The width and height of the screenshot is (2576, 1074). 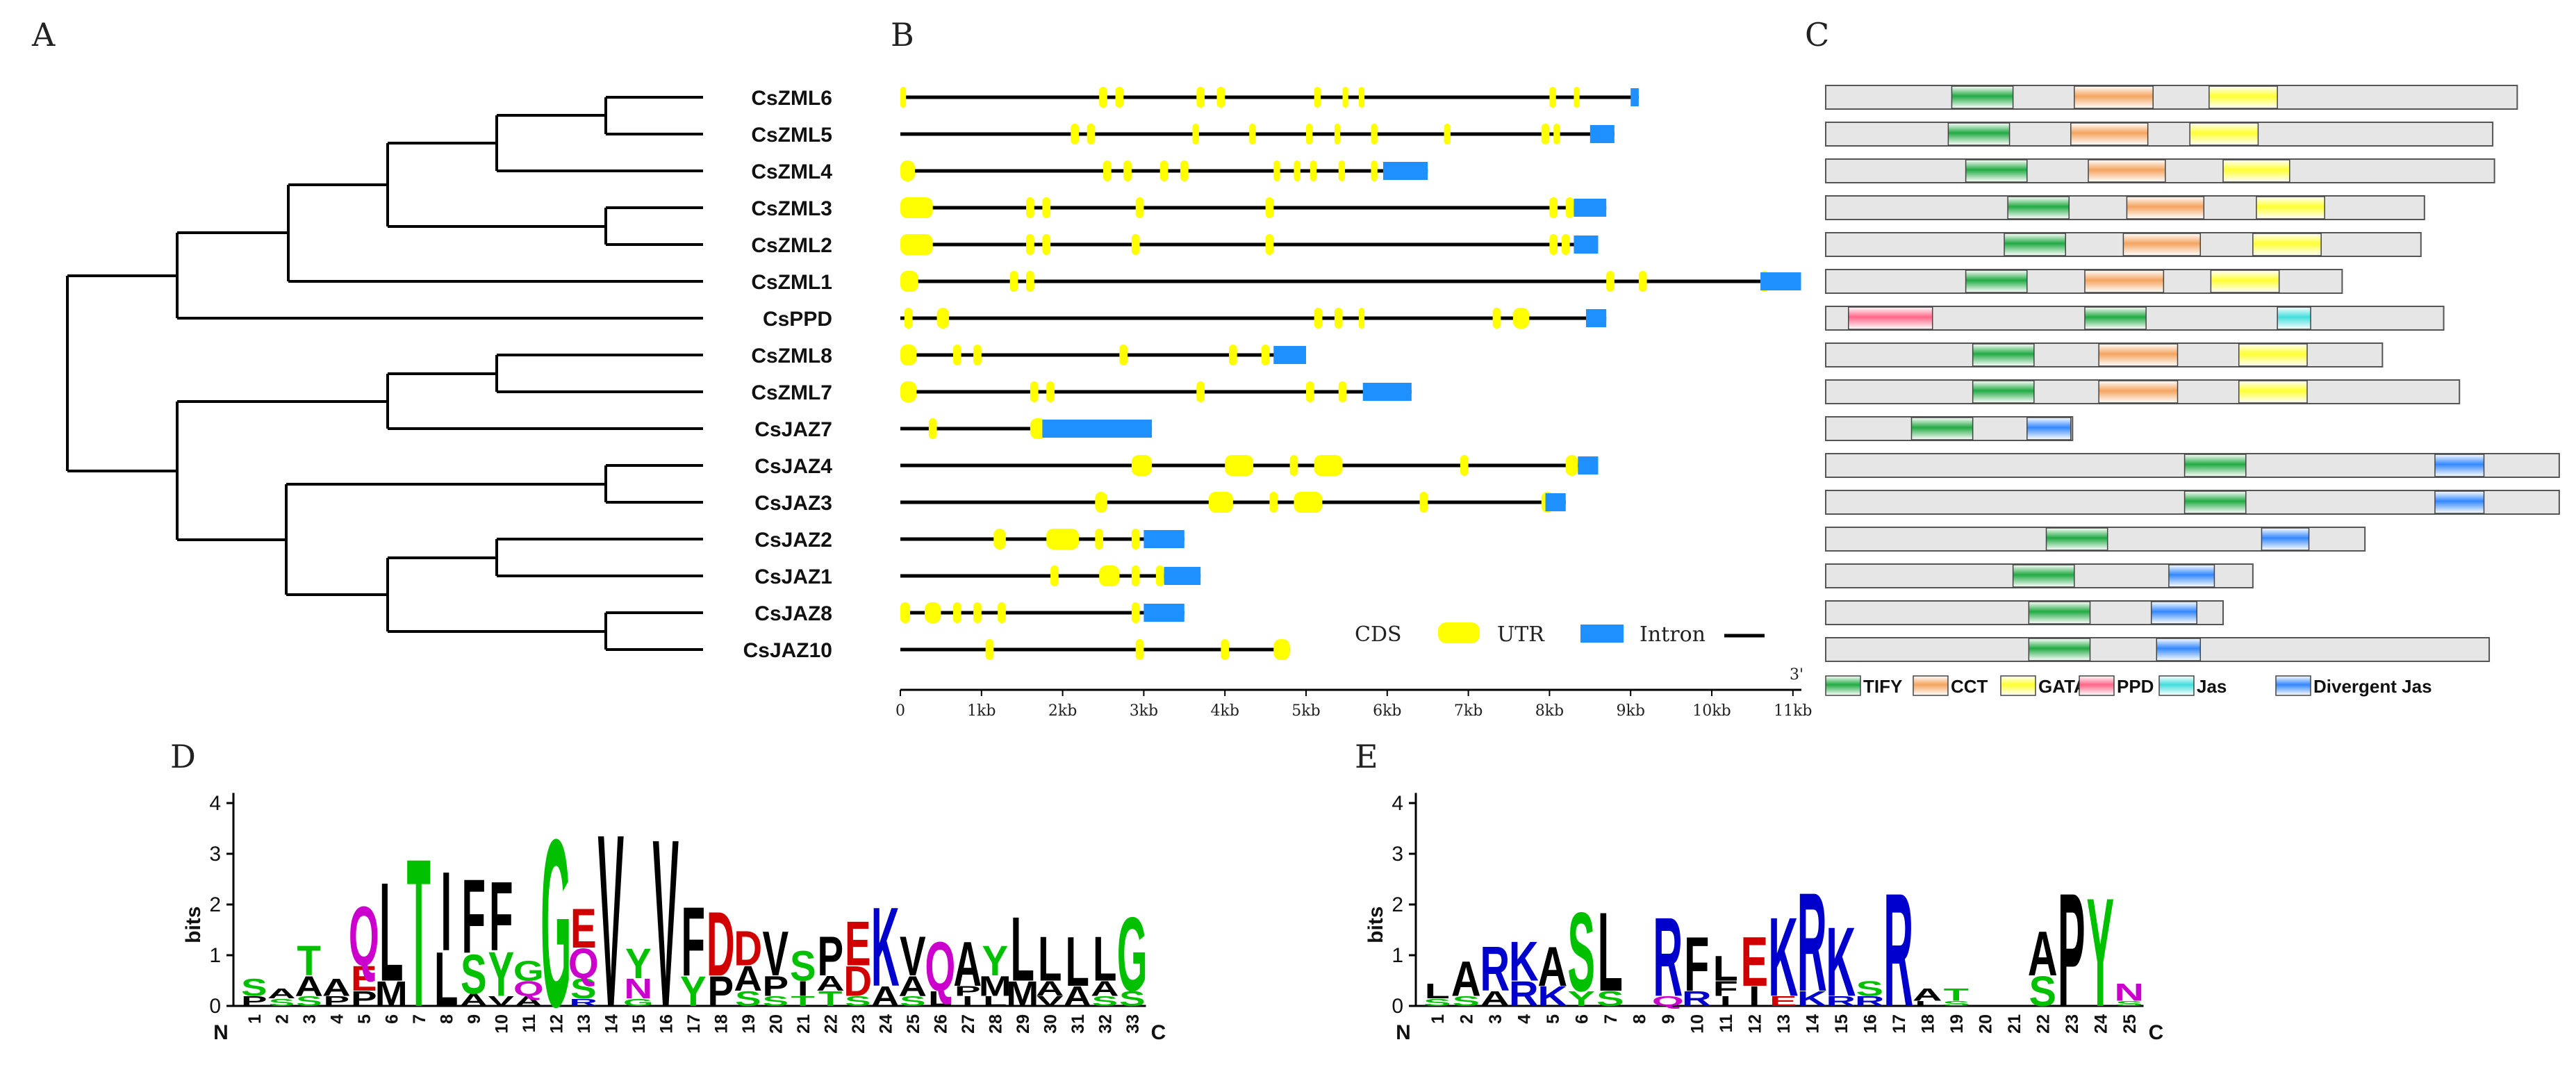 I want to click on logo-e-residue-19-S: S, so click(x=1956, y=1003).